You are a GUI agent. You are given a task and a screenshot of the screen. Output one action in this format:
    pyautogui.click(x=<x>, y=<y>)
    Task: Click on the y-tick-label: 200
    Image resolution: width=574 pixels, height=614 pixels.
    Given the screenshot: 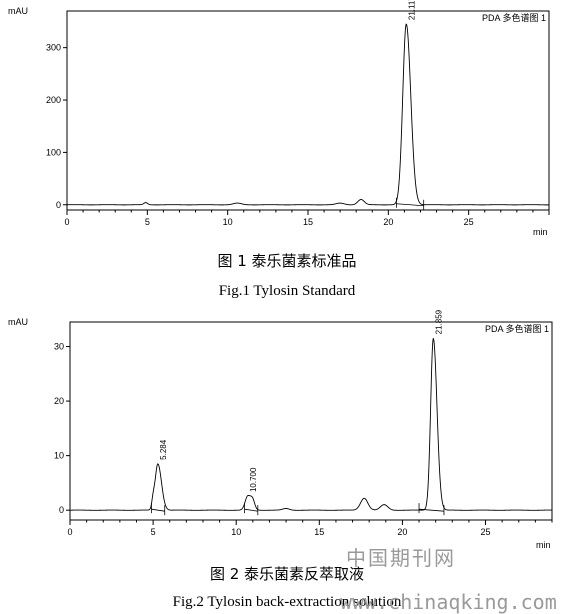 What is the action you would take?
    pyautogui.click(x=53, y=100)
    